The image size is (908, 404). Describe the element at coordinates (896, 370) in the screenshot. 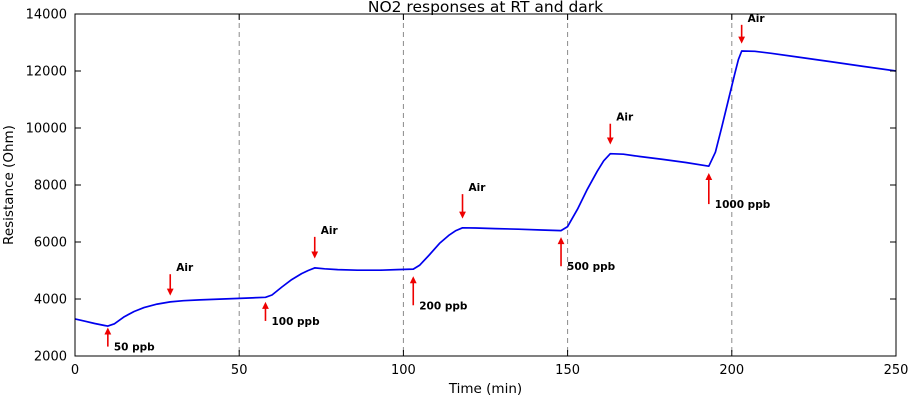

I see `x-tick-label: 250` at that location.